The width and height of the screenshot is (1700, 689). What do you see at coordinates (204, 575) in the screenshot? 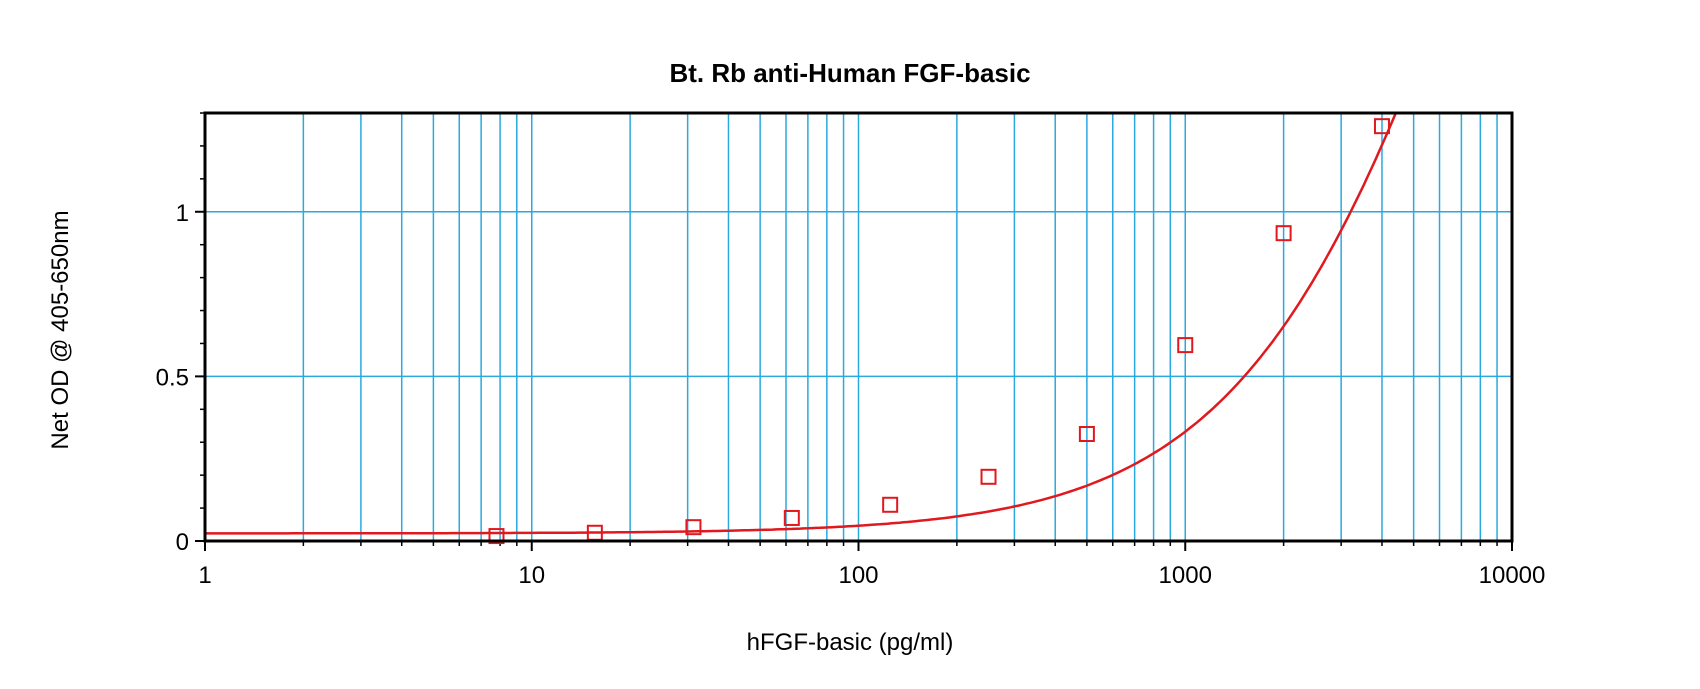
I see `x-tick-label: 1` at bounding box center [204, 575].